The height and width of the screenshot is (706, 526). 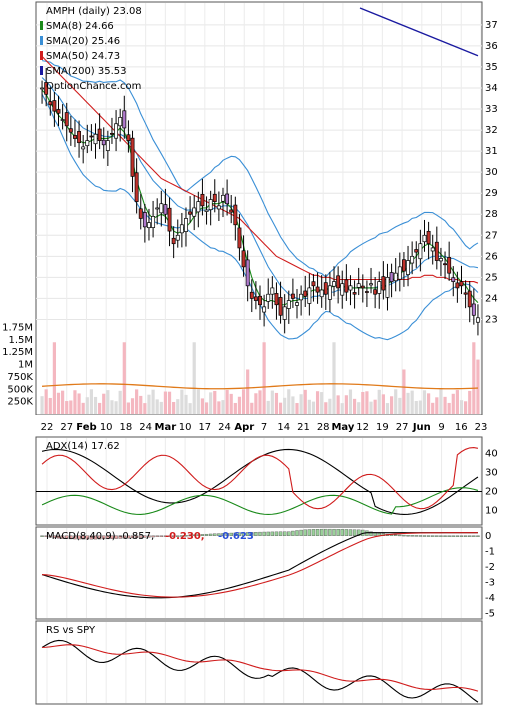 I want to click on legend-sma200: SMA(200) 35.53, so click(x=86, y=71).